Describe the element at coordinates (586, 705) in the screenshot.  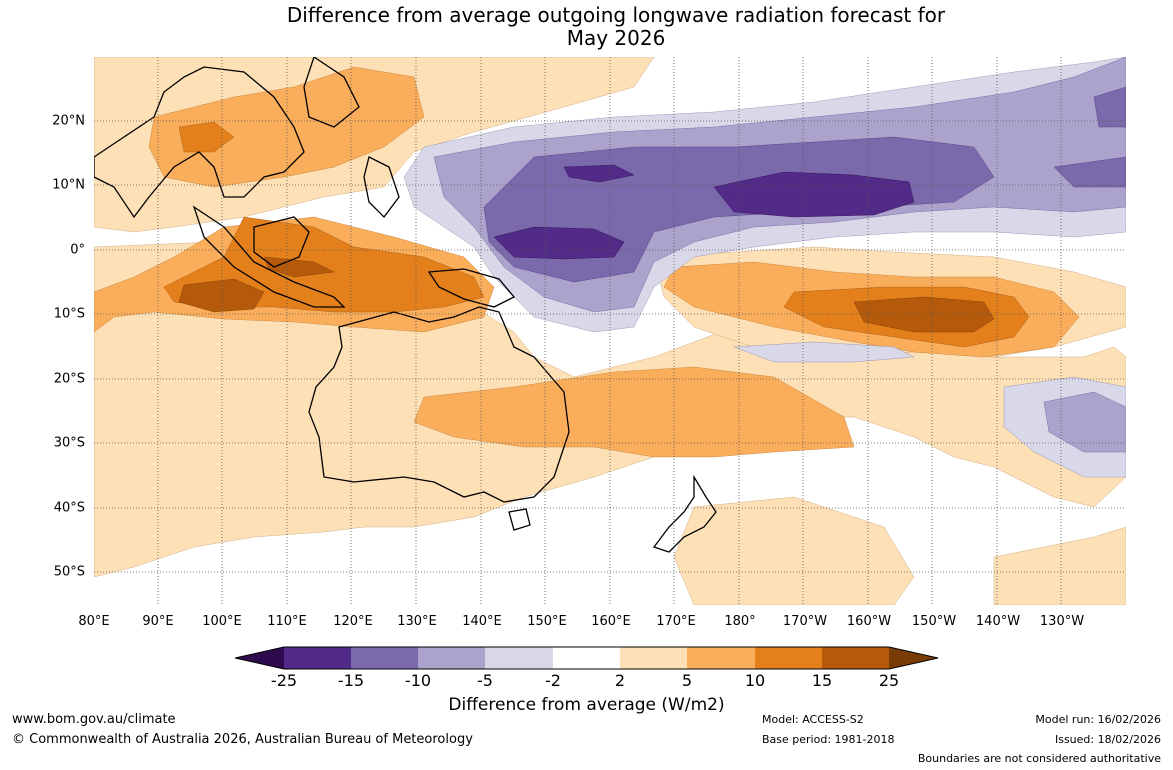
I see `colorbar-label: Difference from average (W/m2)` at that location.